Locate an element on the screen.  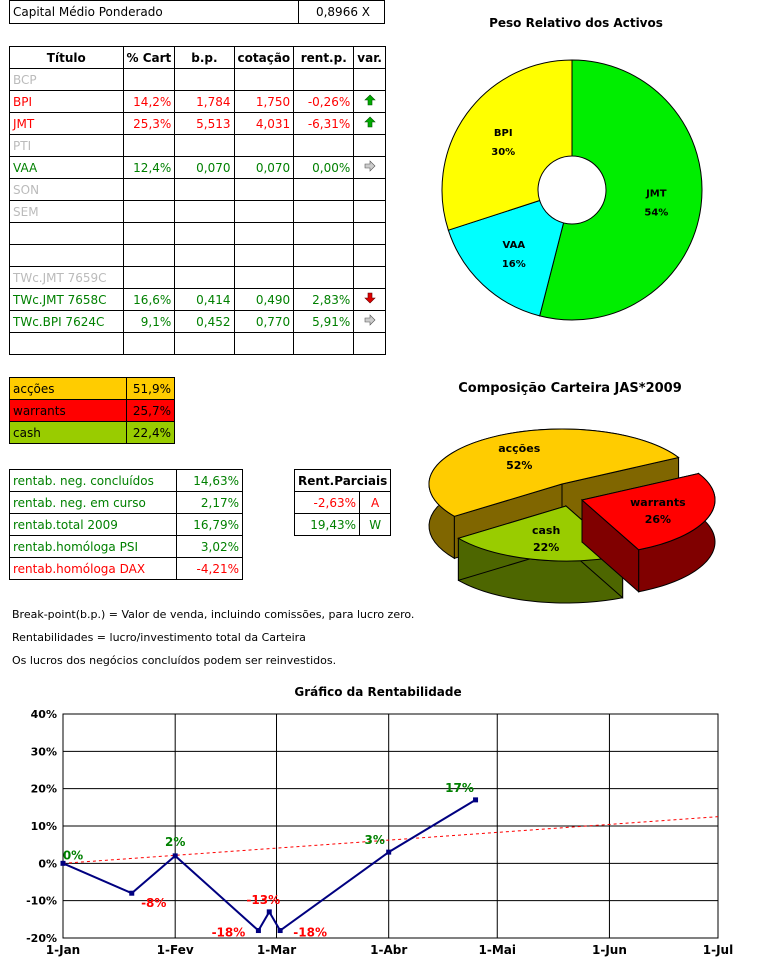
y-tick-label: 10% is located at coordinates (44, 826).